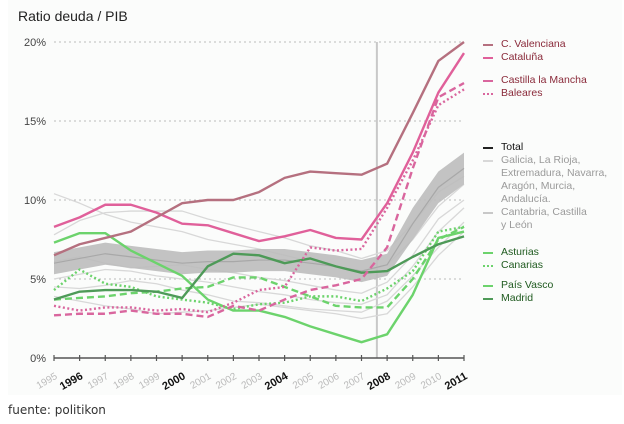  I want to click on x-tick-label: 2006, so click(329, 381).